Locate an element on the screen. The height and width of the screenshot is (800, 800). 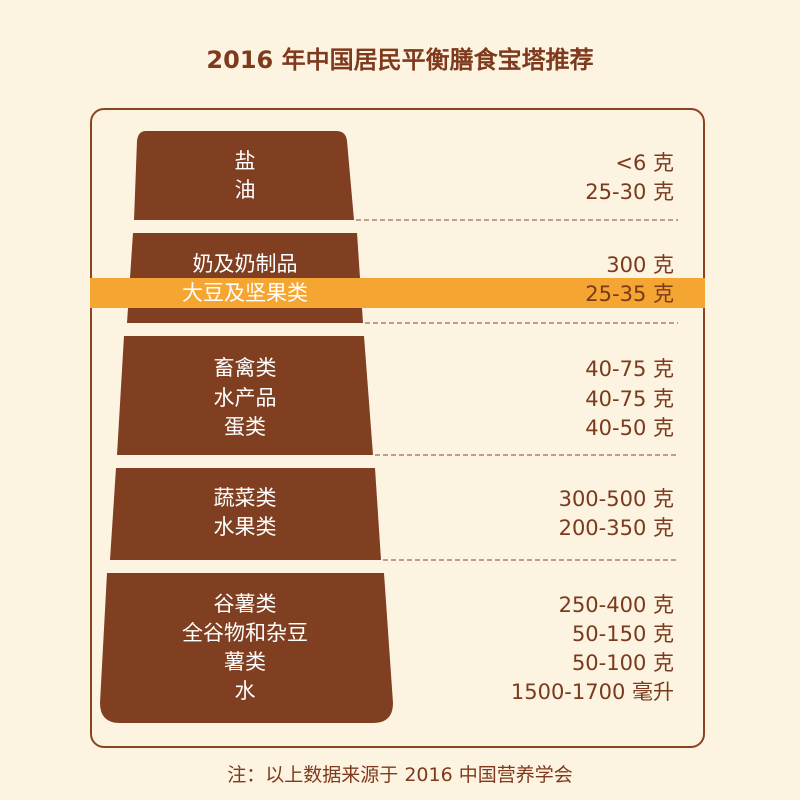
amount-label: 1500-1700 毫升 is located at coordinates (592, 692).